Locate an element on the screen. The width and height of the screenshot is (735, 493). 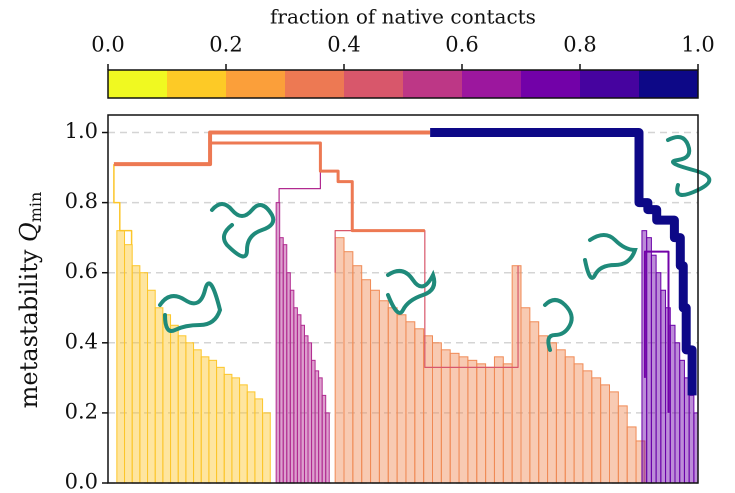
colorbar-tick-label: 0.0 is located at coordinates (107, 45).